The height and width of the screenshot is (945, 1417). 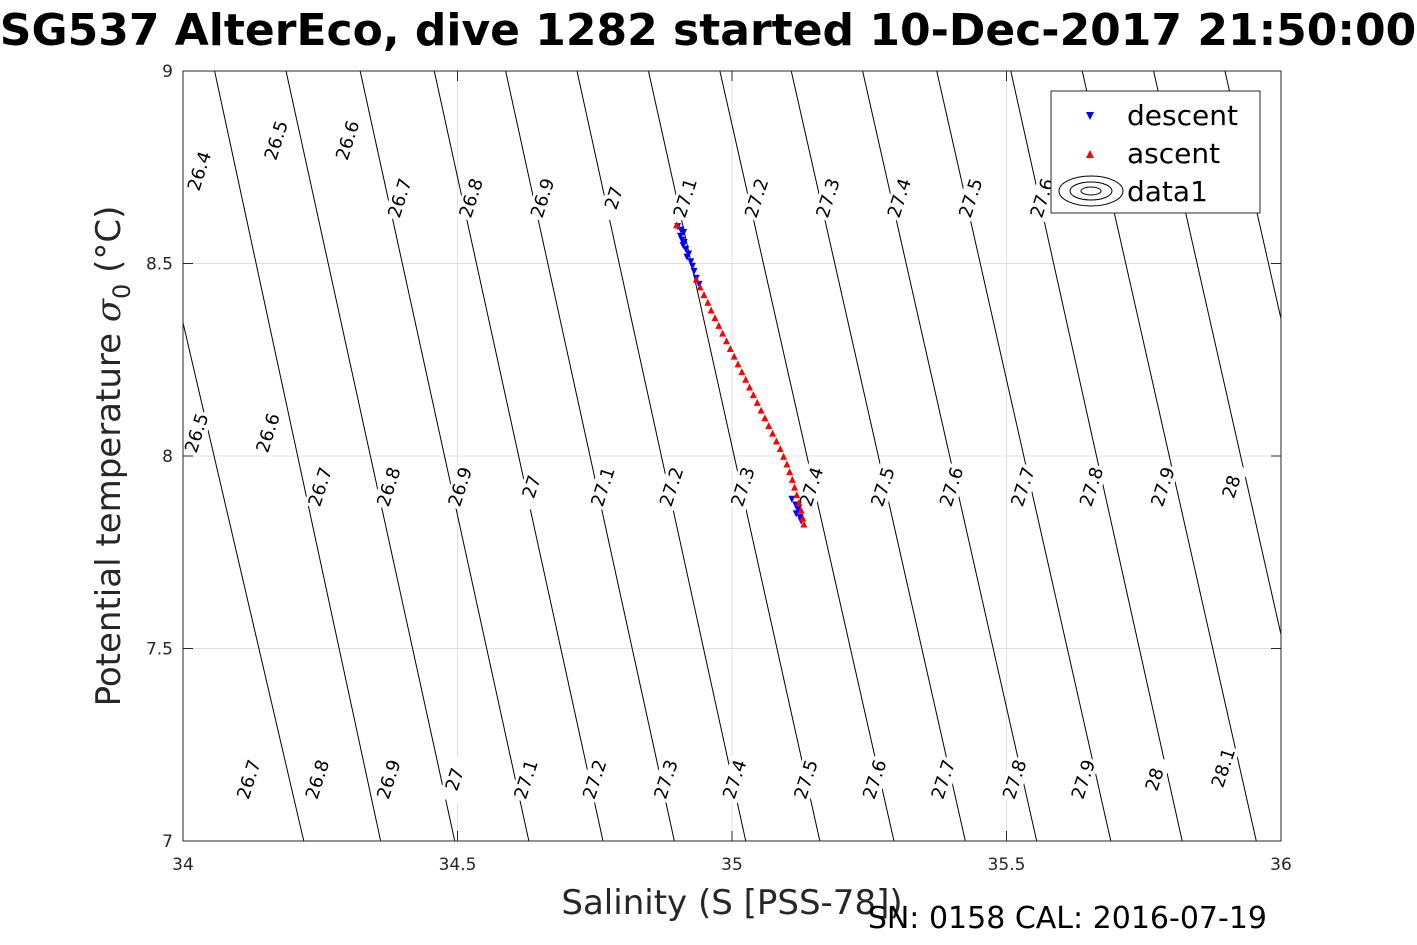 What do you see at coordinates (109, 310) in the screenshot?
I see `y-axis-label-symbol: σ` at bounding box center [109, 310].